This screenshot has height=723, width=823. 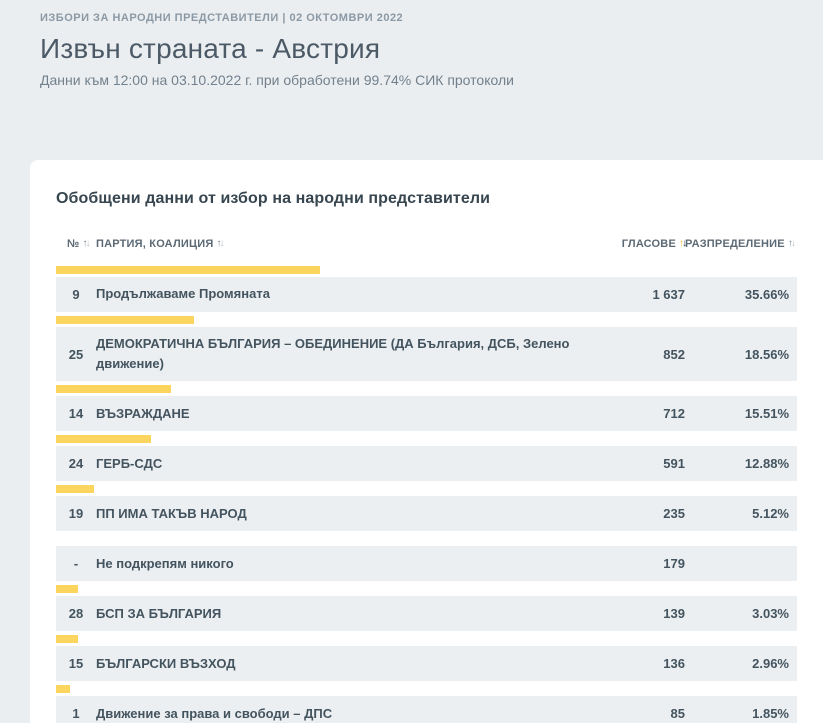 What do you see at coordinates (426, 464) in the screenshot?
I see `table-row: 24 ГЕРБ-СДС 591 12.88%` at bounding box center [426, 464].